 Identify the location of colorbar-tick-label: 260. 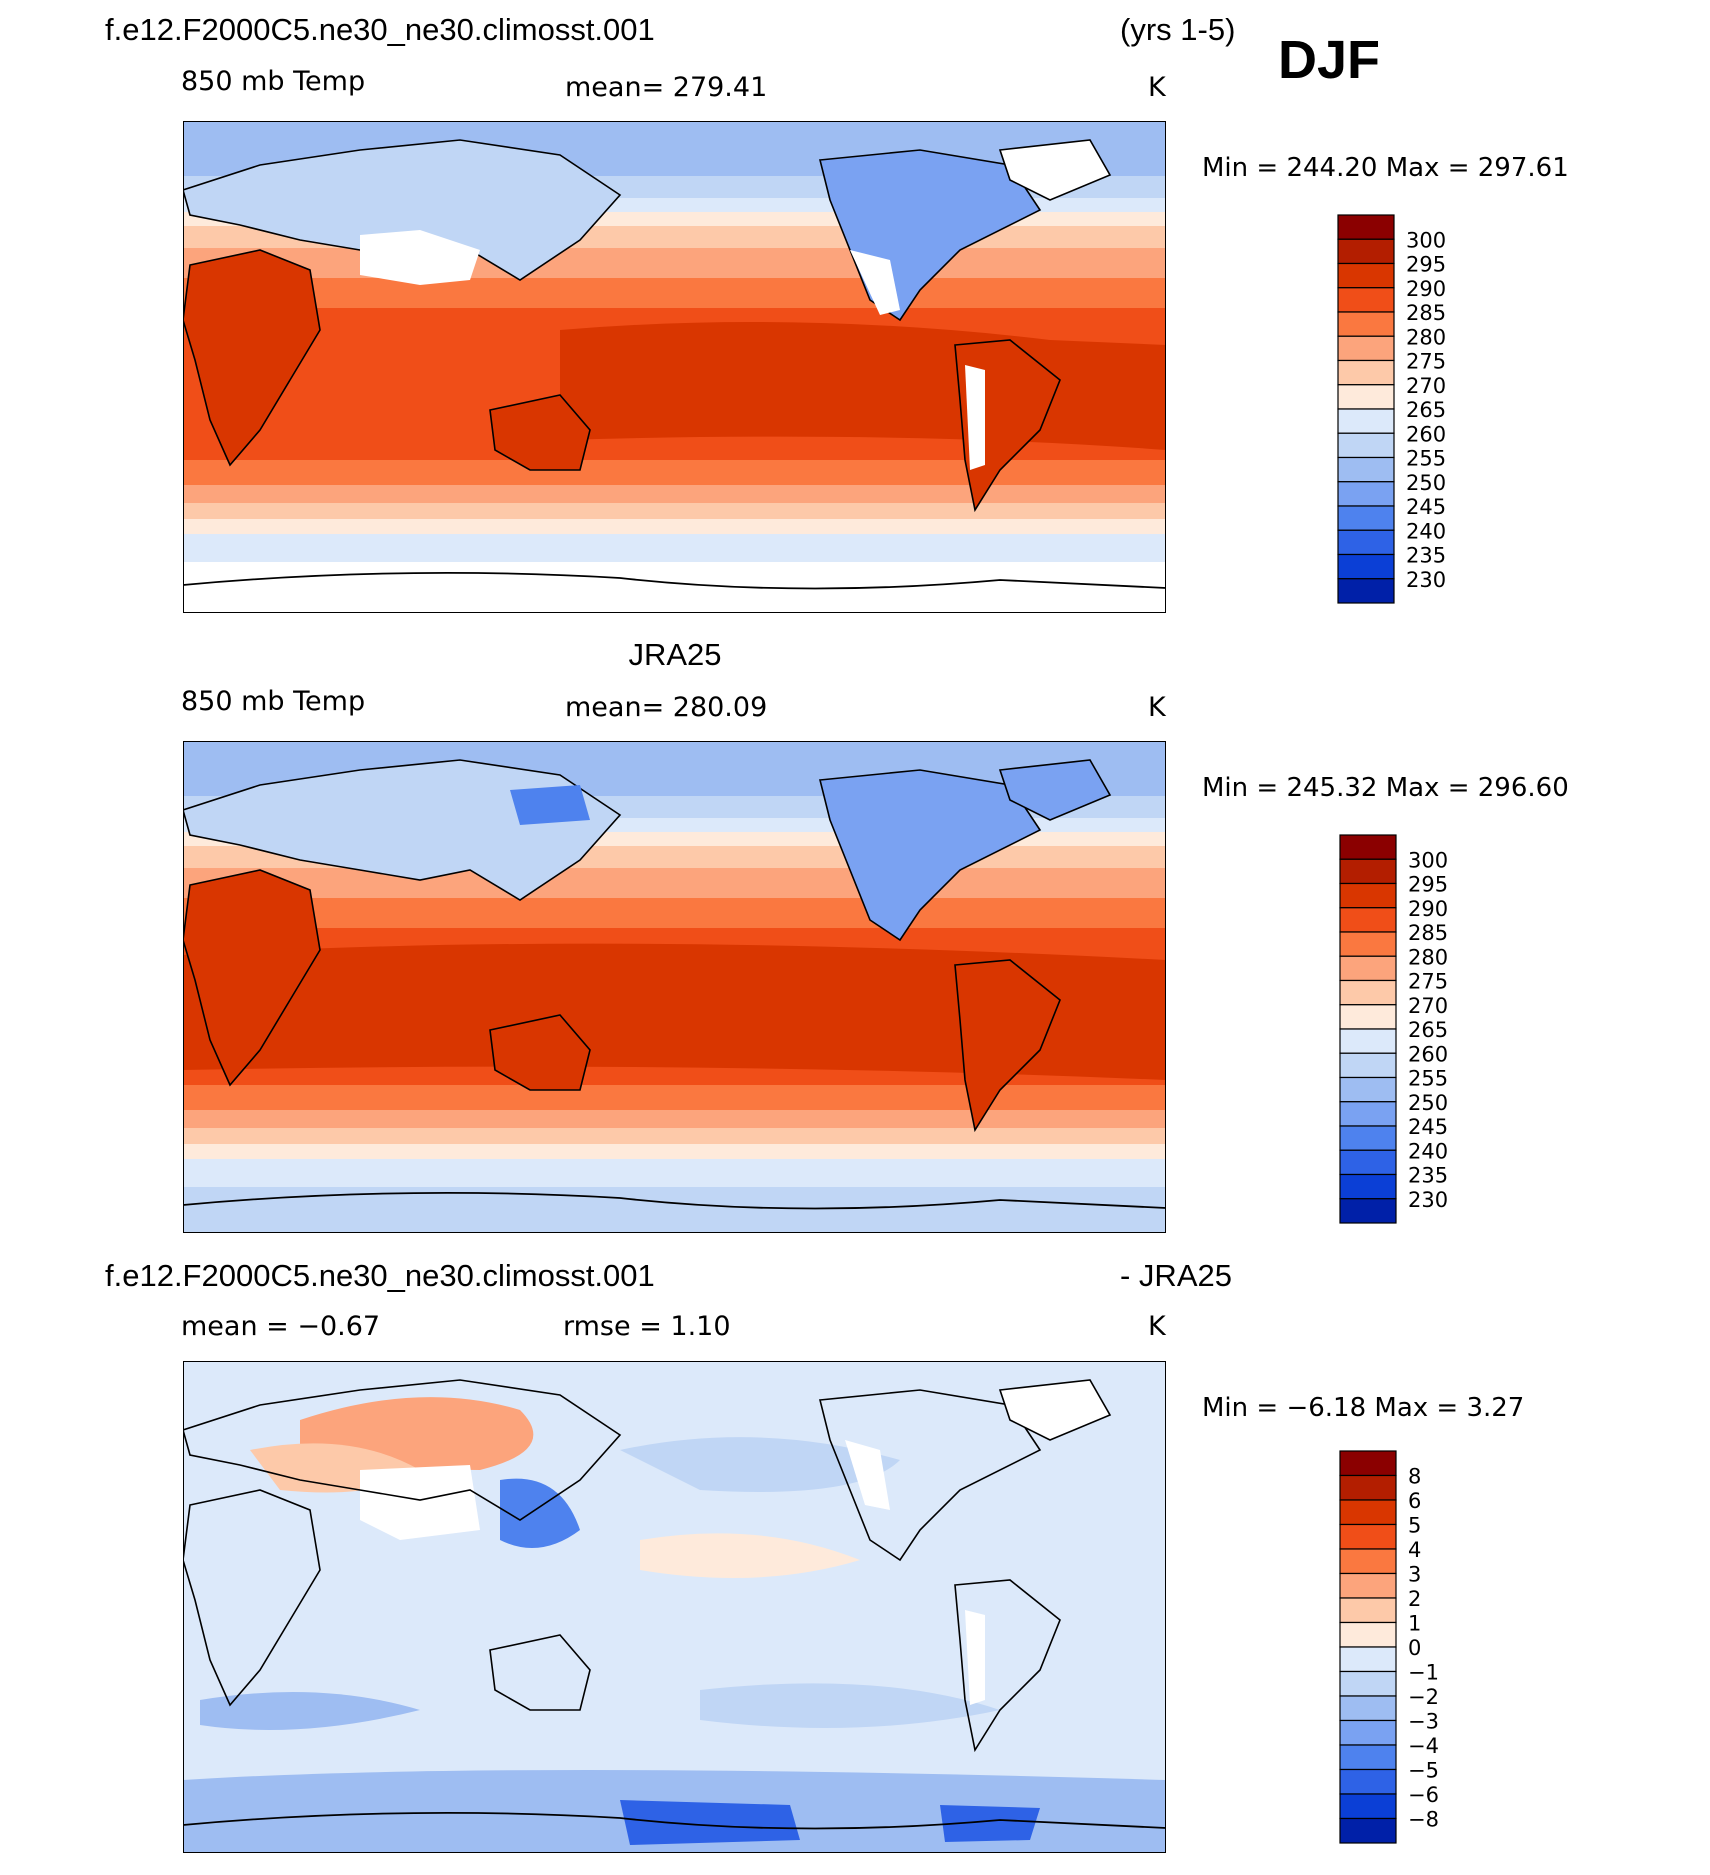
(1426, 434).